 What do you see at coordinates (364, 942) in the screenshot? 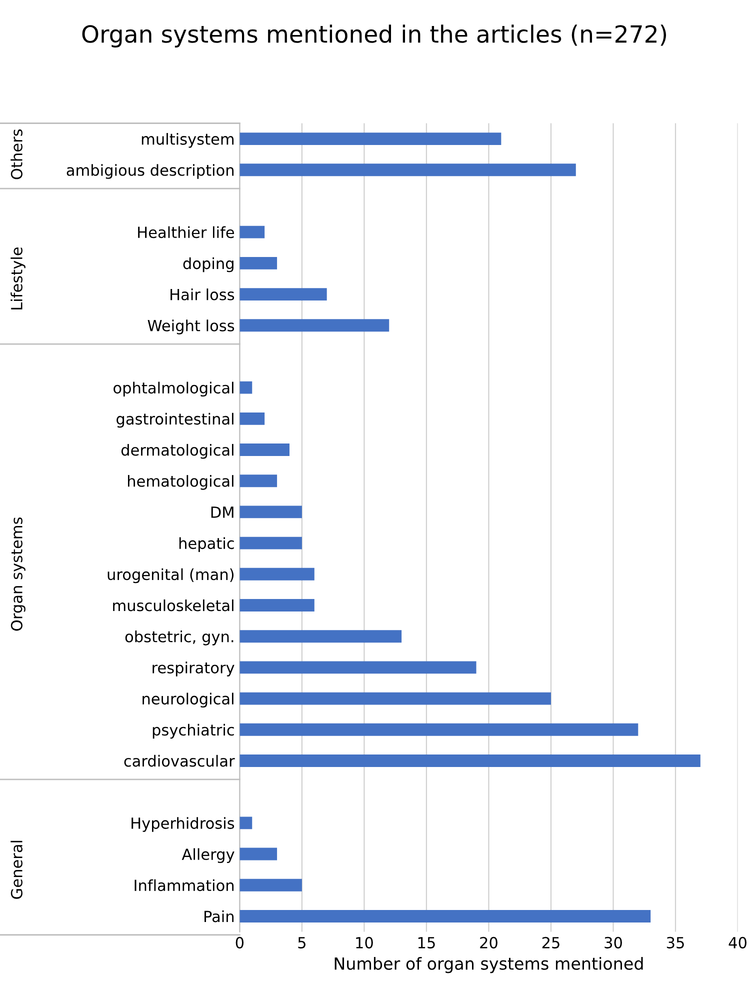
I see `x-tick-label: 10` at bounding box center [364, 942].